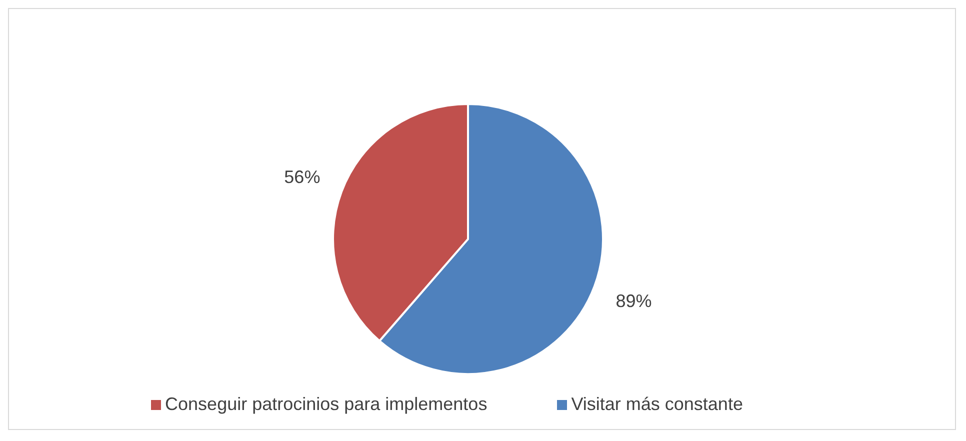 The height and width of the screenshot is (441, 966). I want to click on data-label: 89%, so click(634, 300).